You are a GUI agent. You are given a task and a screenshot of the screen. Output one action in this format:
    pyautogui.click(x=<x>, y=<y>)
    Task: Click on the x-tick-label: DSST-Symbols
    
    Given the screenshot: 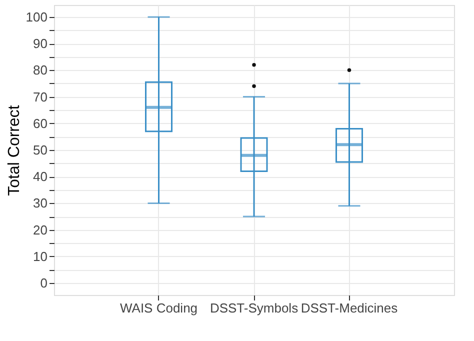 What is the action you would take?
    pyautogui.click(x=254, y=308)
    